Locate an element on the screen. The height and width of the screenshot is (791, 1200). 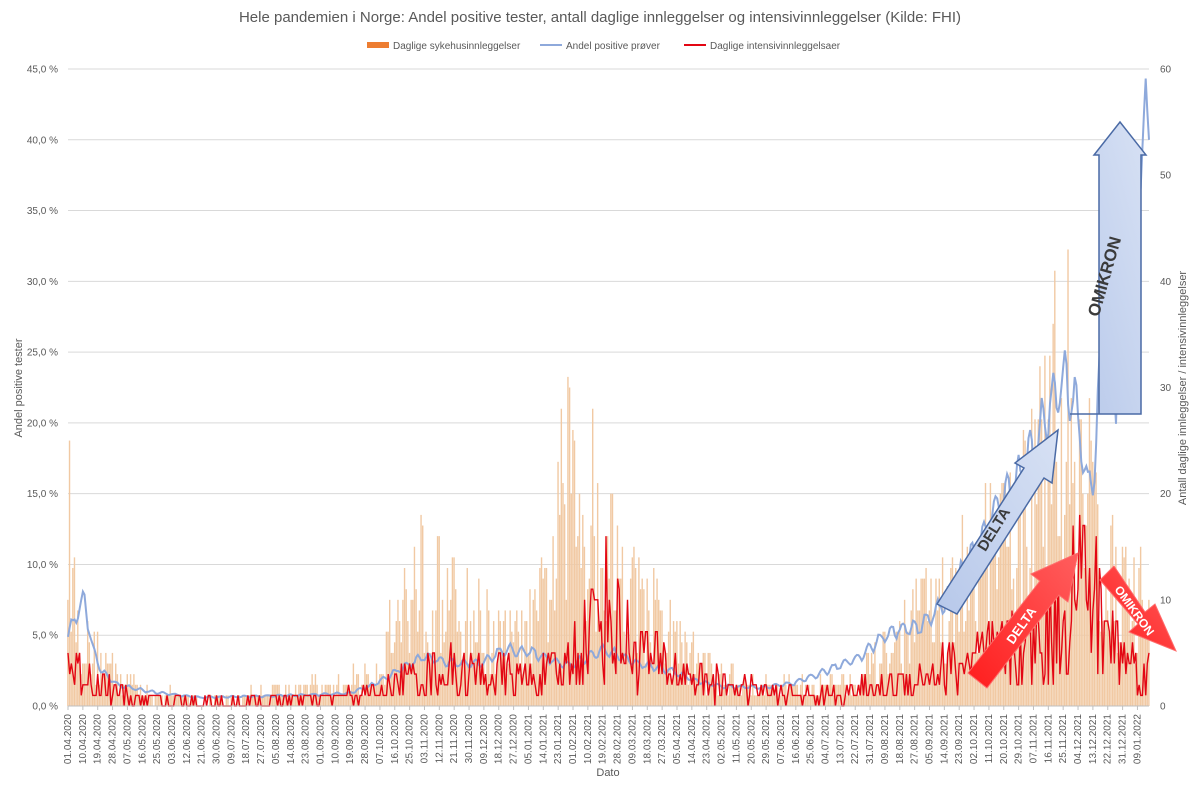
x-tick-label: 27.08.2021 is located at coordinates (915, 739).